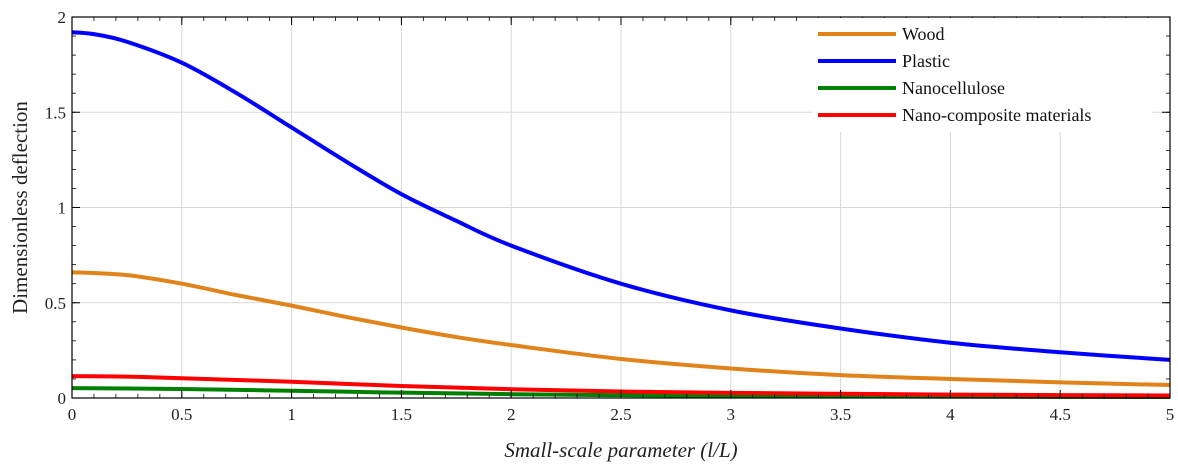  Describe the element at coordinates (181, 414) in the screenshot. I see `x-tick-label: 0.5` at that location.